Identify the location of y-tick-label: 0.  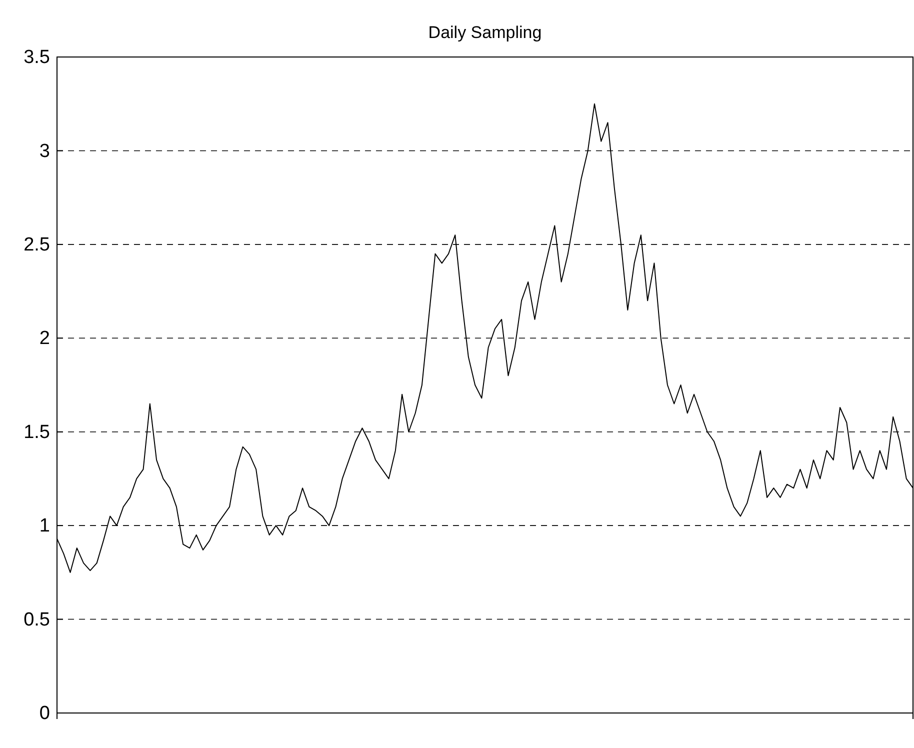
(44, 713).